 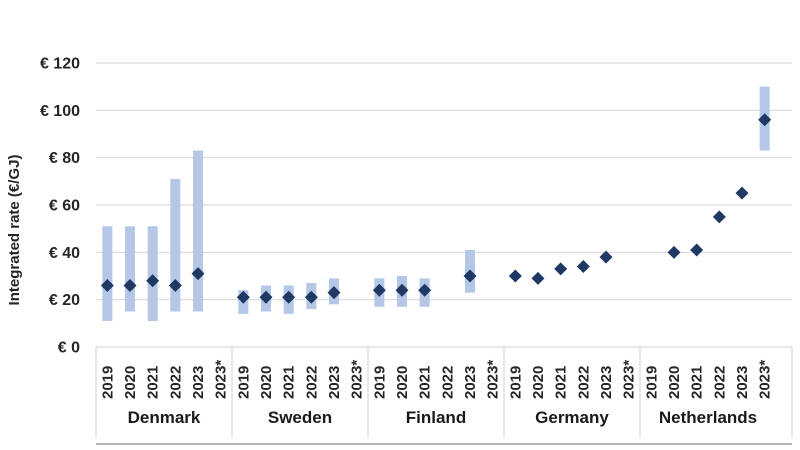 I want to click on y-tick-label: € 20, so click(x=64, y=300).